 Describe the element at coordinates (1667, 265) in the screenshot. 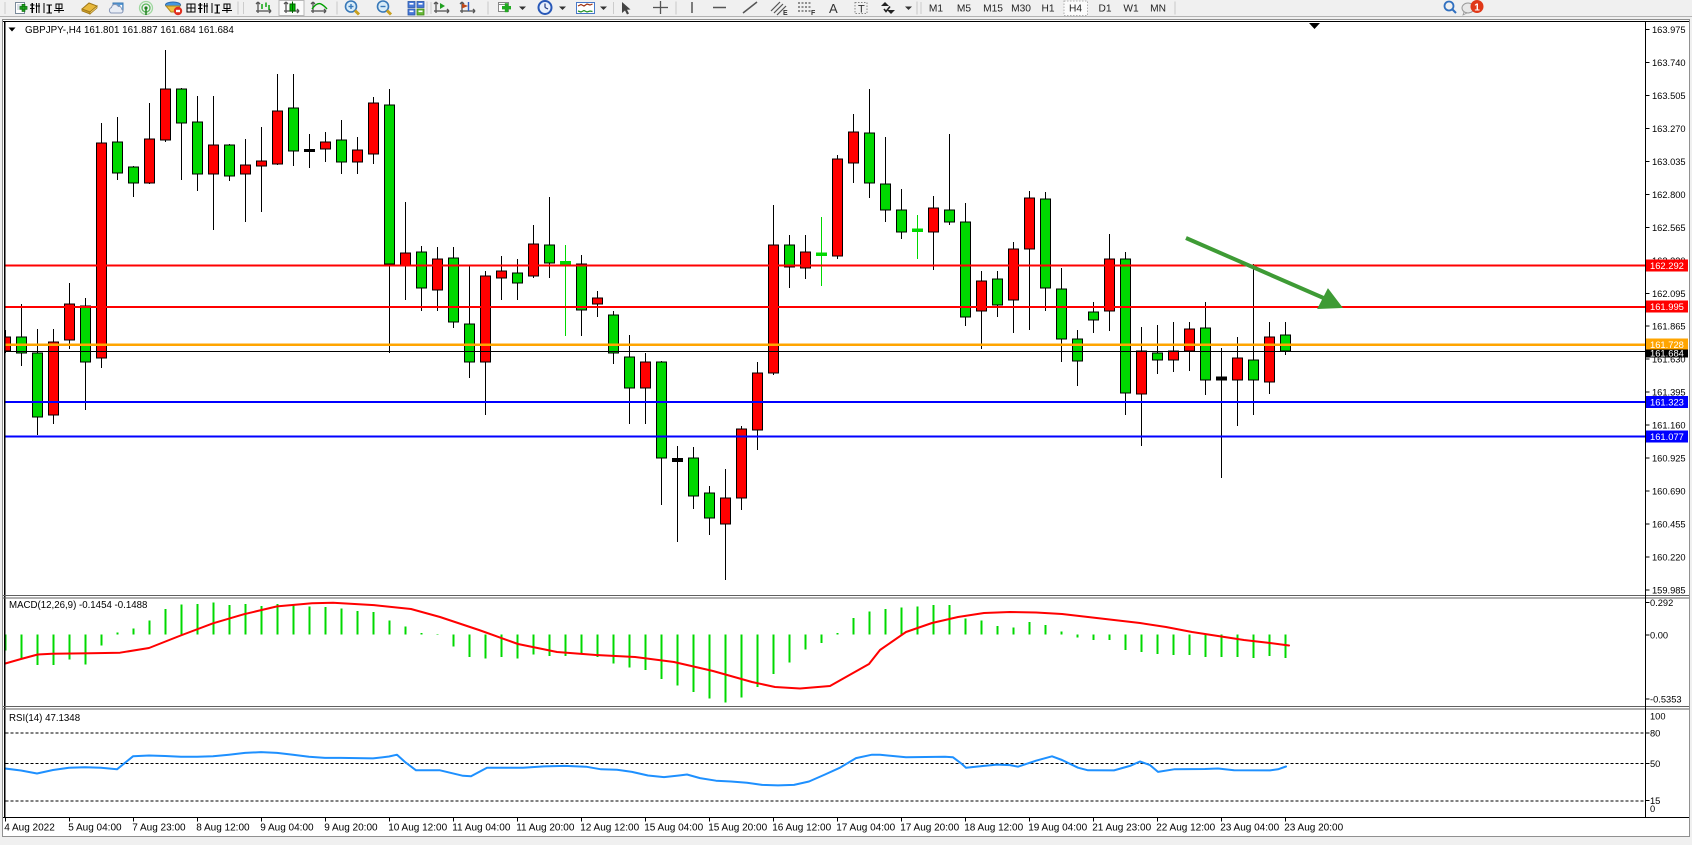

I see `svg-text: 162.292` at that location.